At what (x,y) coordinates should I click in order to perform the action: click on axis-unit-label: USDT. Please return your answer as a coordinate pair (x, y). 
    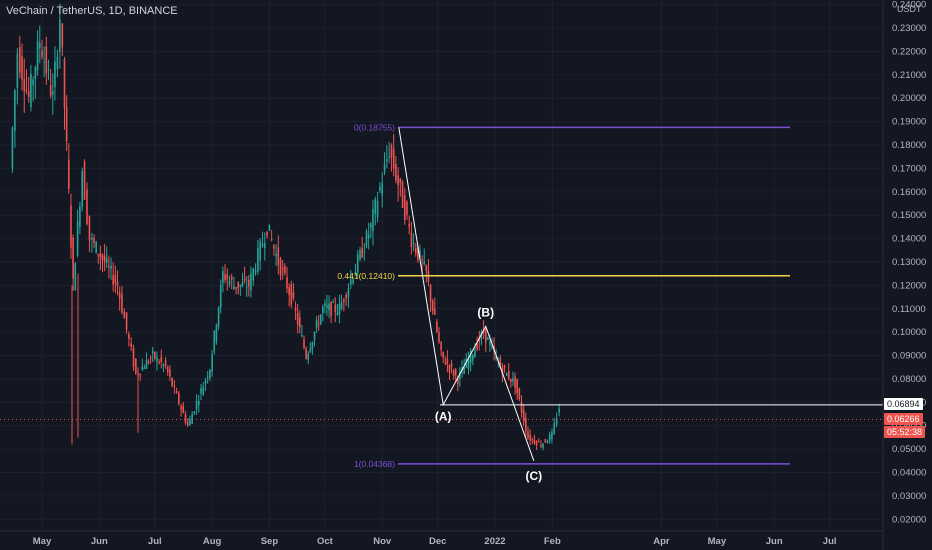
    Looking at the image, I should click on (909, 9).